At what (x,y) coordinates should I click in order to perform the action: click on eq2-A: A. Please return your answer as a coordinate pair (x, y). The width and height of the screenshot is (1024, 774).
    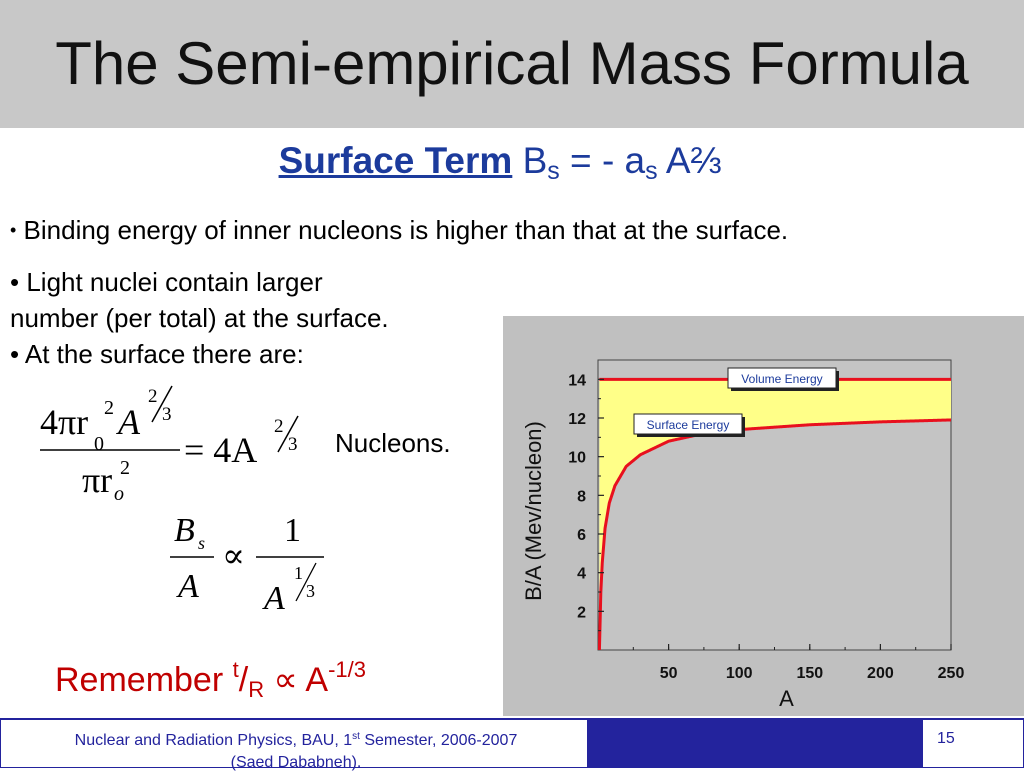
    Looking at the image, I should click on (187, 586).